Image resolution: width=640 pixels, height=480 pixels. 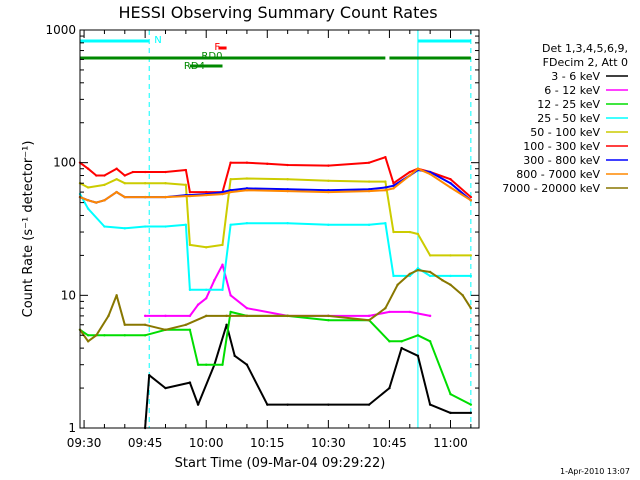 I want to click on legend-entry-label: 12 - 25 keV, so click(x=568, y=104).